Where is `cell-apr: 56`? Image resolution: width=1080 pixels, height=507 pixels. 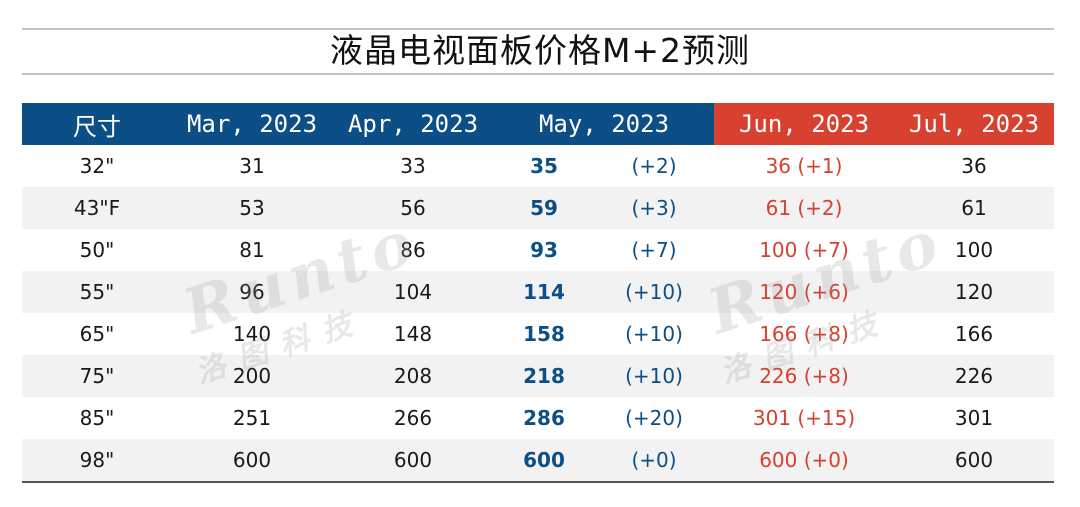 cell-apr: 56 is located at coordinates (413, 208).